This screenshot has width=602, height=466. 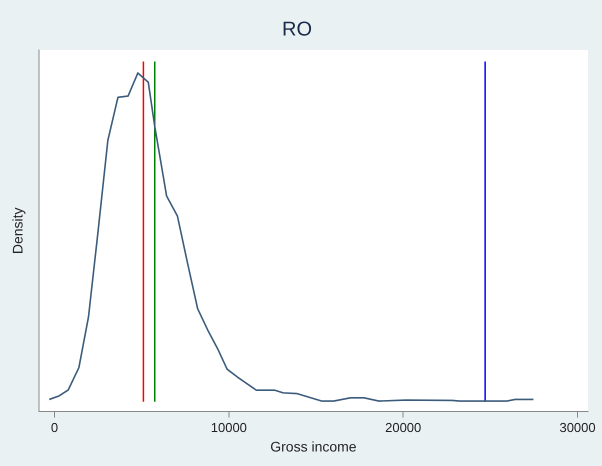 What do you see at coordinates (228, 427) in the screenshot?
I see `x-tick-label: 10000` at bounding box center [228, 427].